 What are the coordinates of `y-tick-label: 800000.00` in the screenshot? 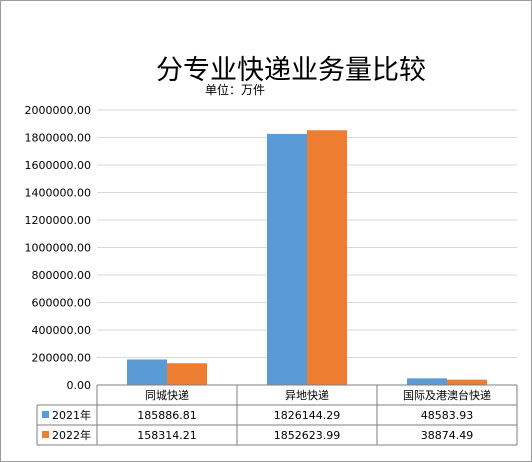 It's located at (62, 275).